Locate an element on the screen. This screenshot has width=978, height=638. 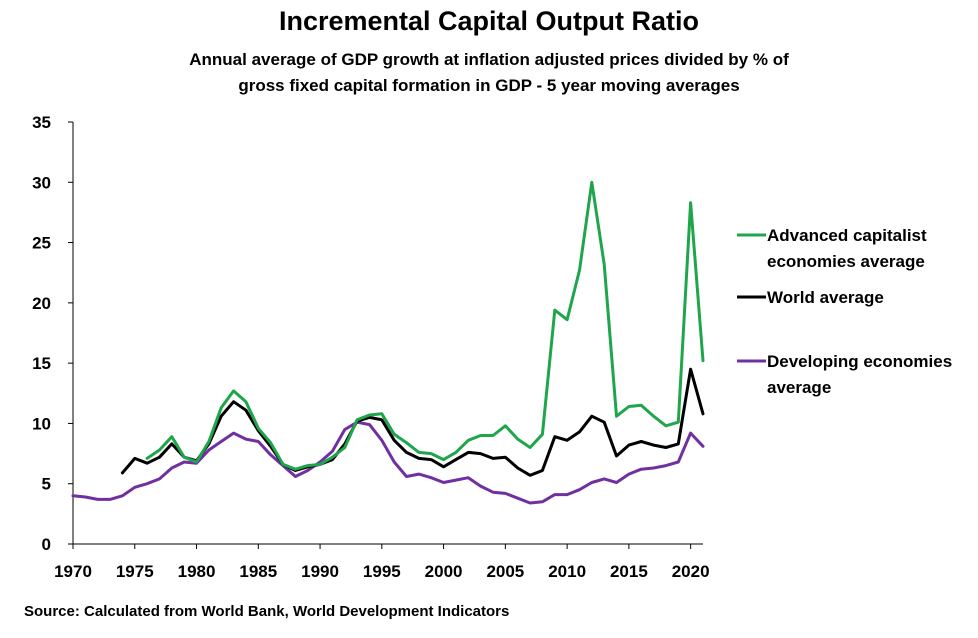
x-tick-label: 1975 is located at coordinates (135, 571).